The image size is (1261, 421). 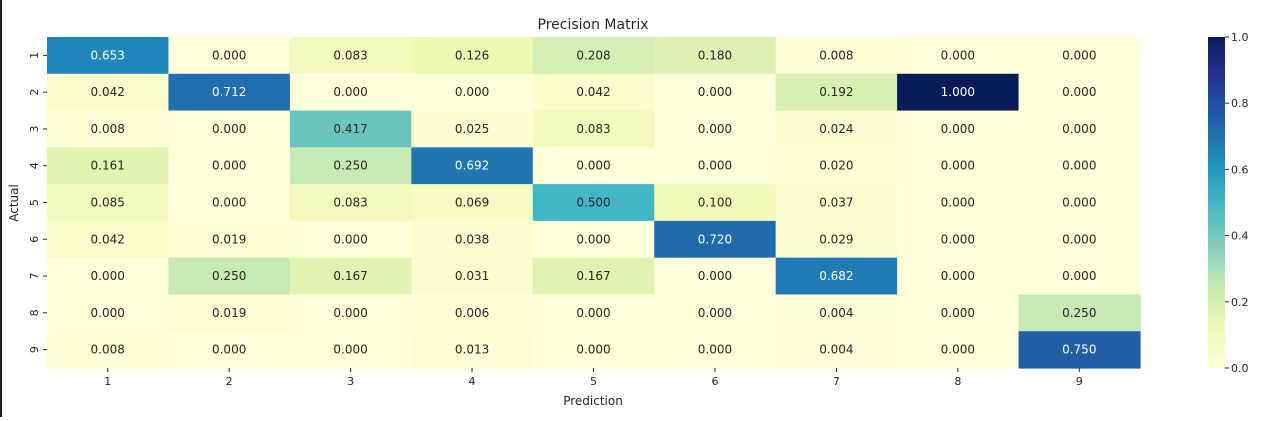 What do you see at coordinates (472, 239) in the screenshot?
I see `cell-value-label: 0.038` at bounding box center [472, 239].